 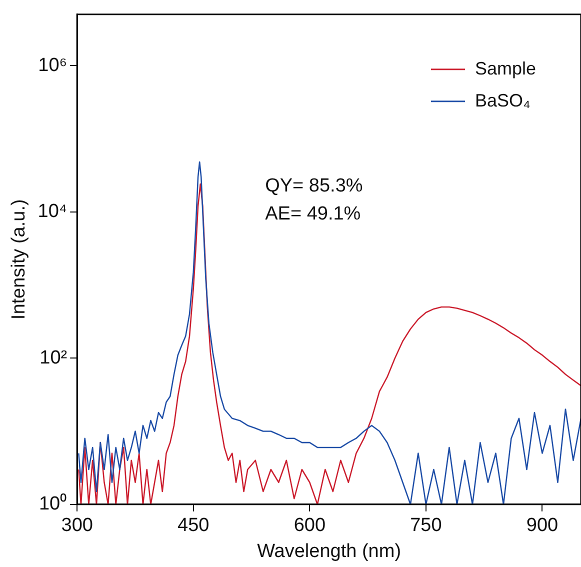 I want to click on x-axis-title: Wavelength (nm), so click(x=329, y=551).